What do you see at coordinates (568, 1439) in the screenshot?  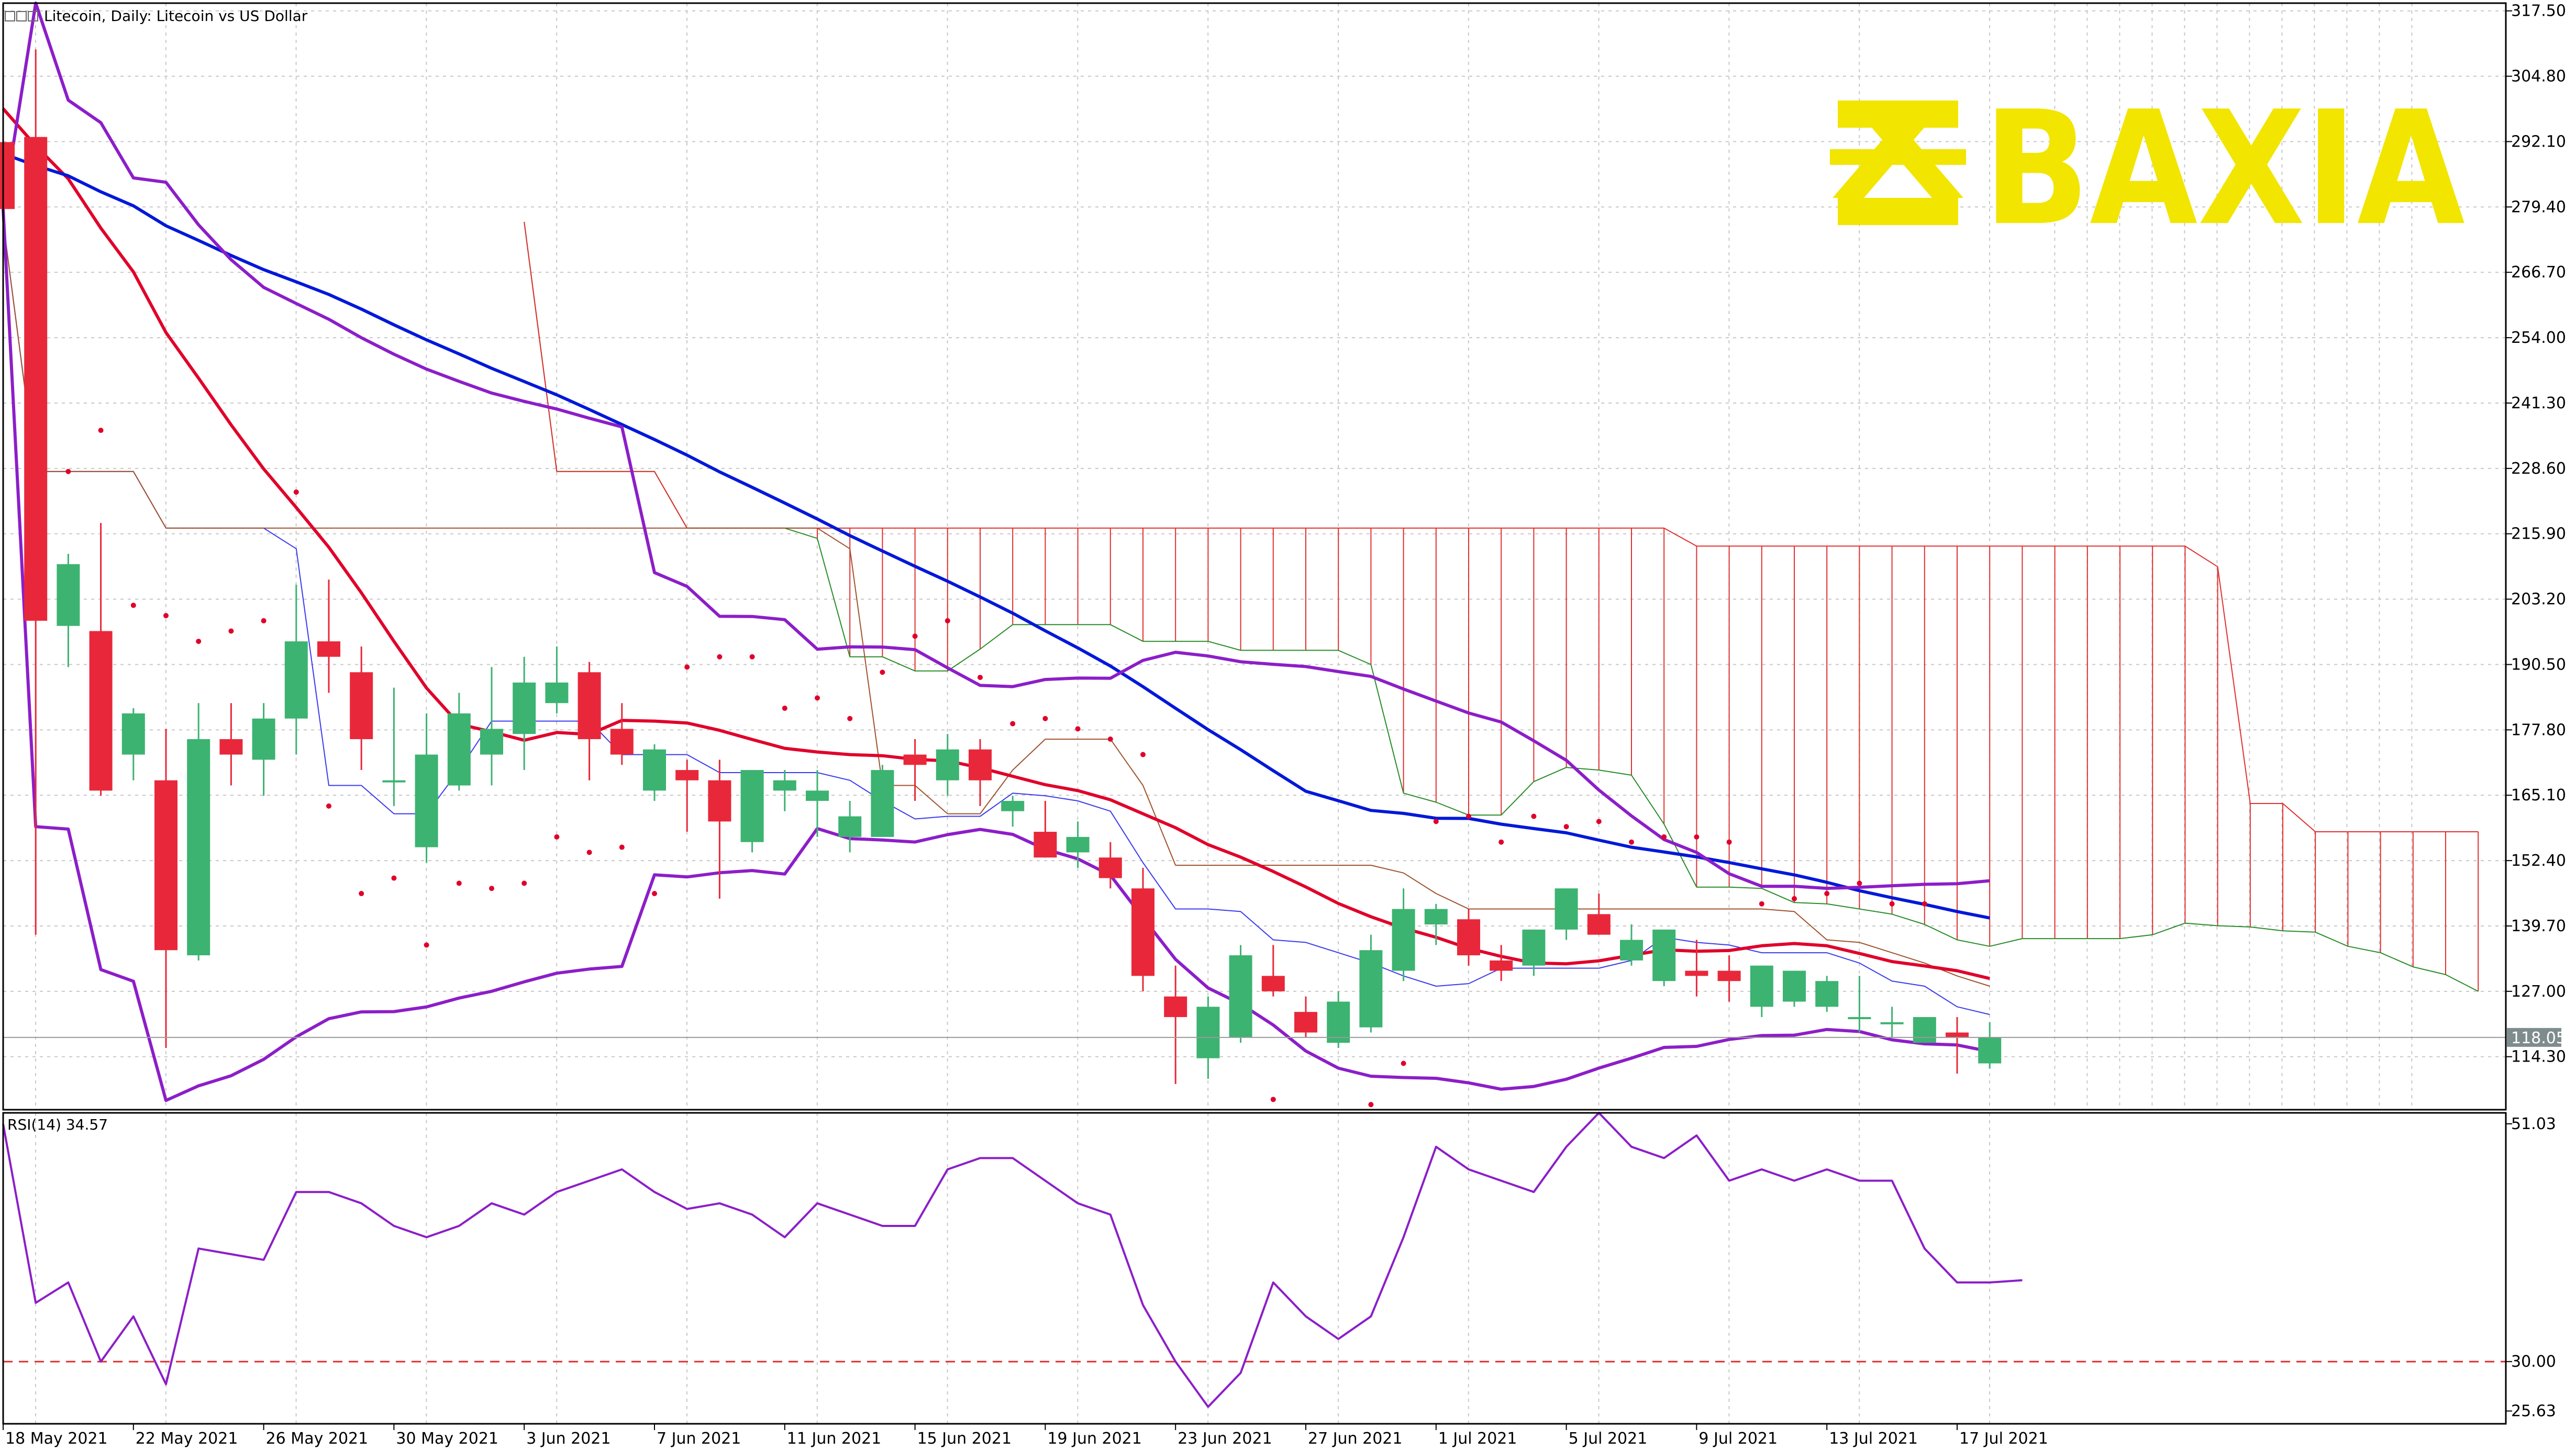 I see `date-tick-label: 3 Jun 2021` at bounding box center [568, 1439].